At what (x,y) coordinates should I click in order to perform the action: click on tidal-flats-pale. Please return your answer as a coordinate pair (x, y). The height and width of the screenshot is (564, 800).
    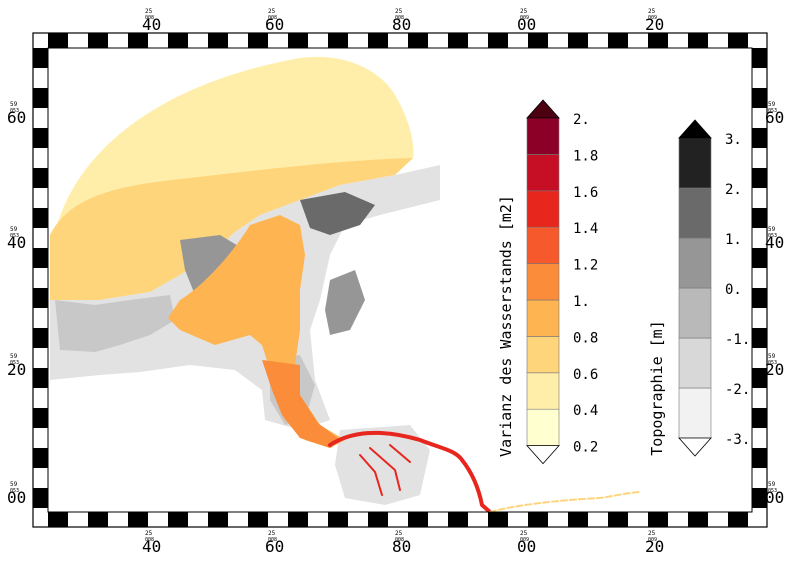
    Looking at the image, I should click on (382, 465).